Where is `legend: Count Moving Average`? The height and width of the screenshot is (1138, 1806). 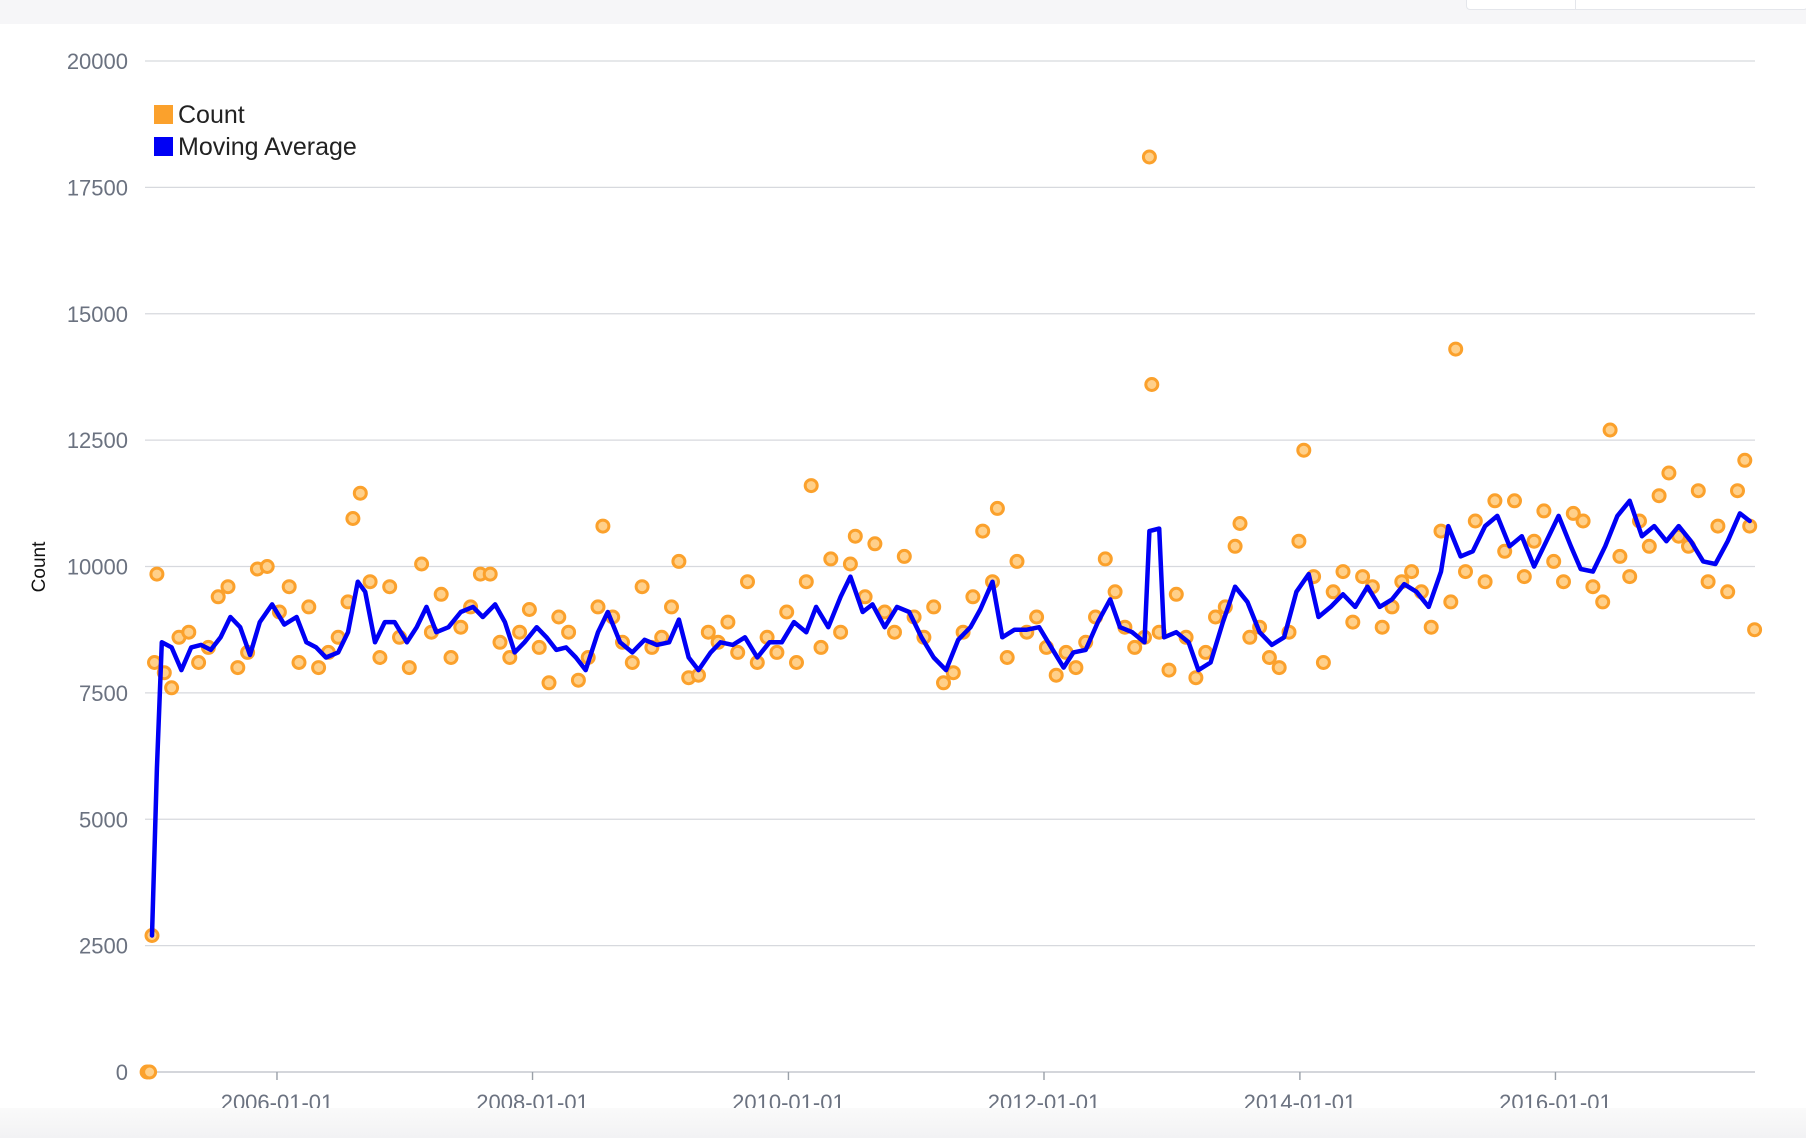
legend: Count Moving Average is located at coordinates (255, 131).